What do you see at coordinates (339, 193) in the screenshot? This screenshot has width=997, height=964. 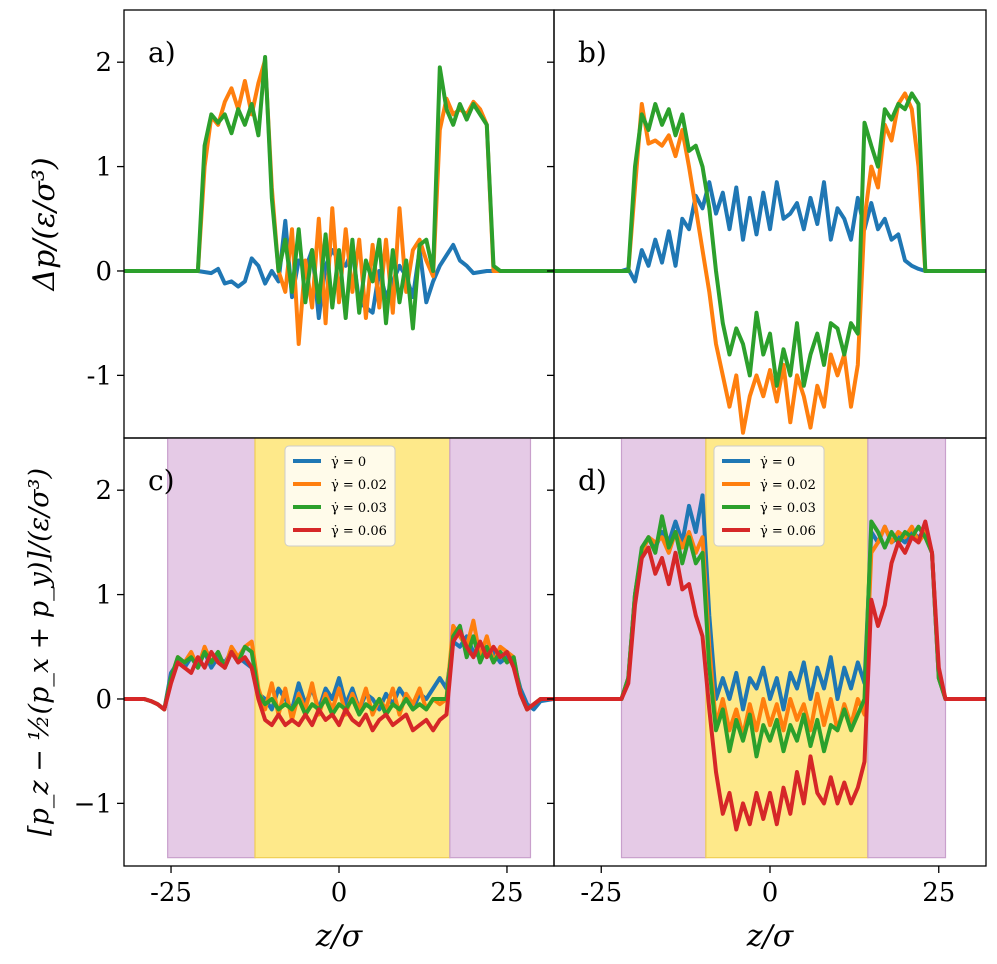 I see `series-g003-a` at bounding box center [339, 193].